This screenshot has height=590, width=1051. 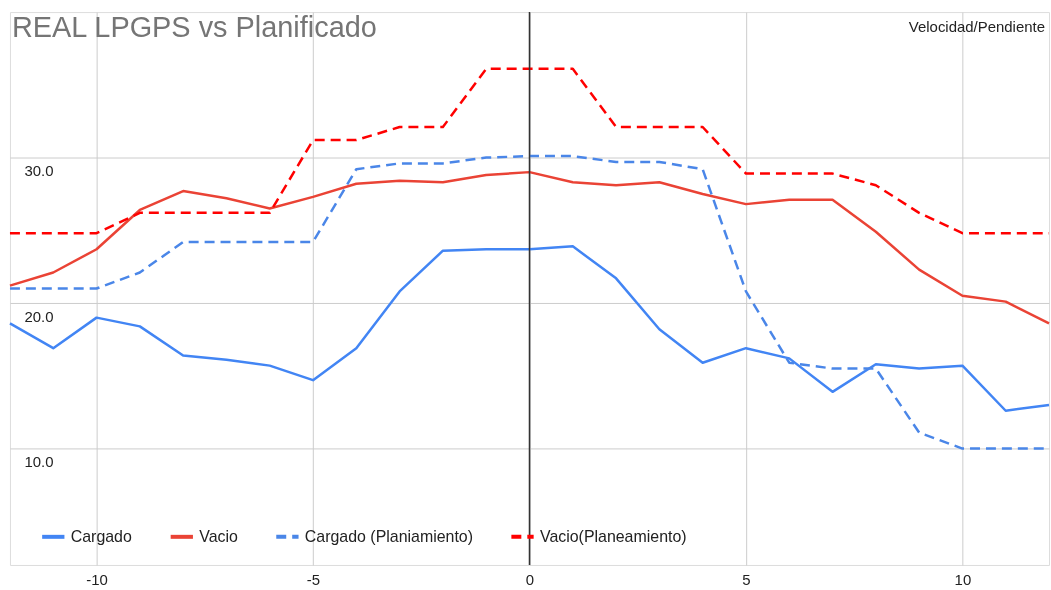 What do you see at coordinates (963, 580) in the screenshot?
I see `x-tick-label: 10` at bounding box center [963, 580].